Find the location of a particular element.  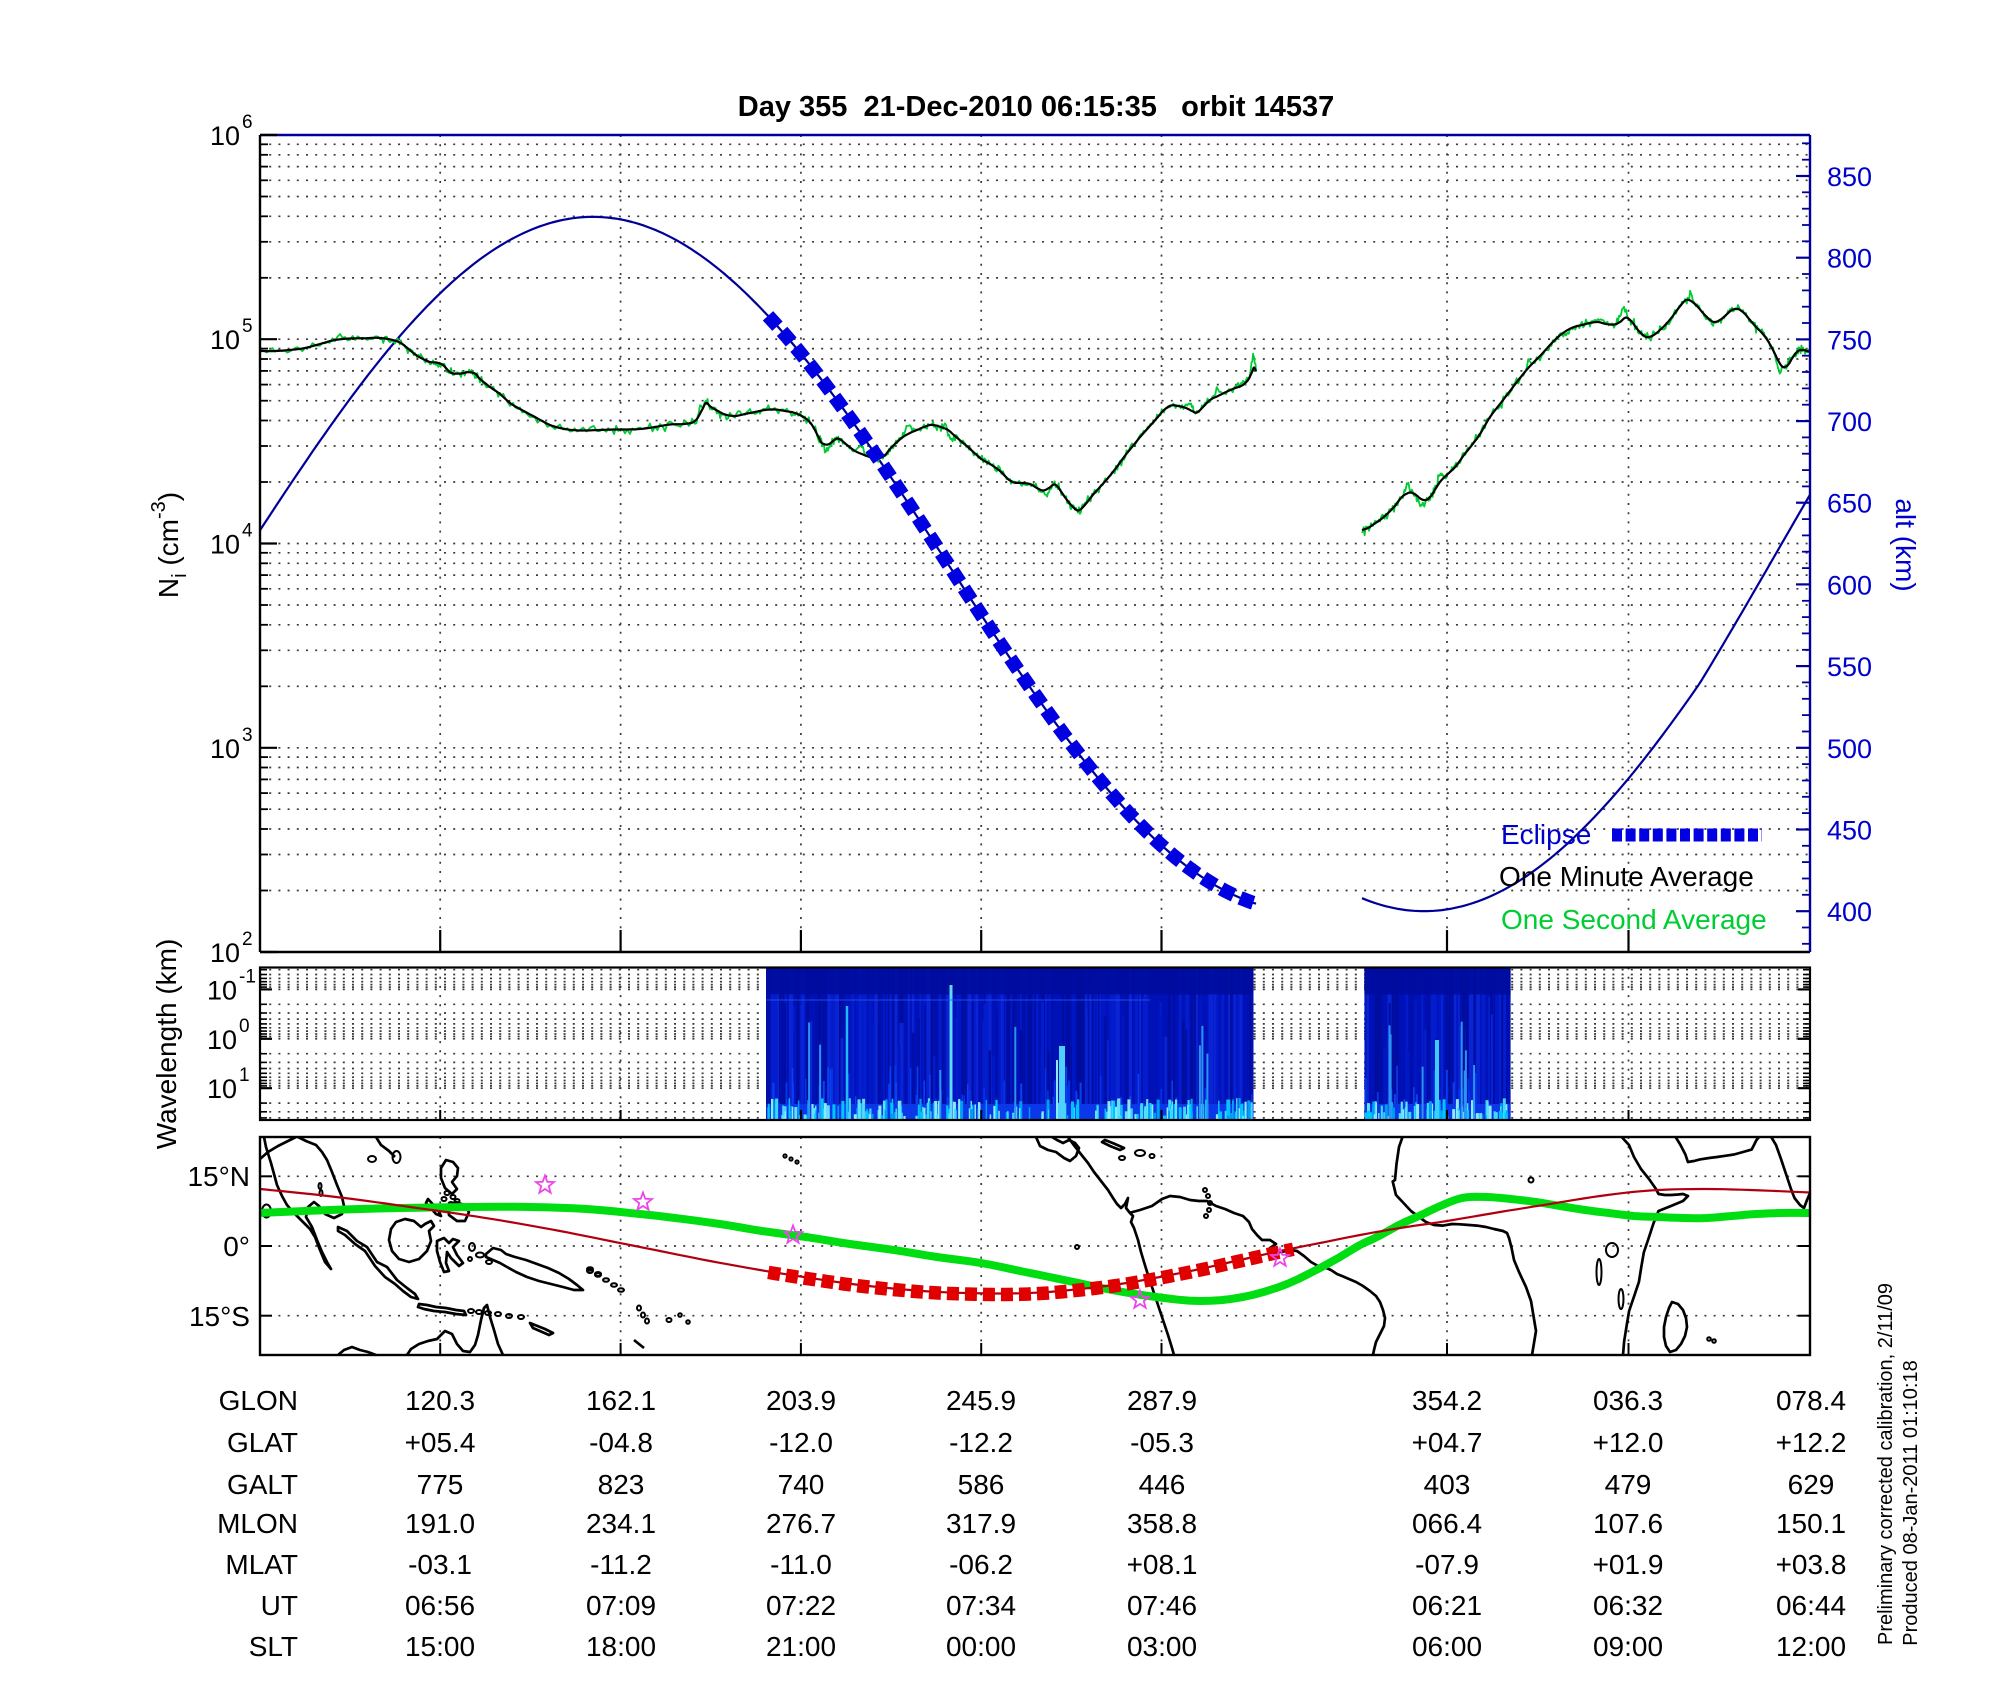

svg-text: 18:00 is located at coordinates (621, 1646).